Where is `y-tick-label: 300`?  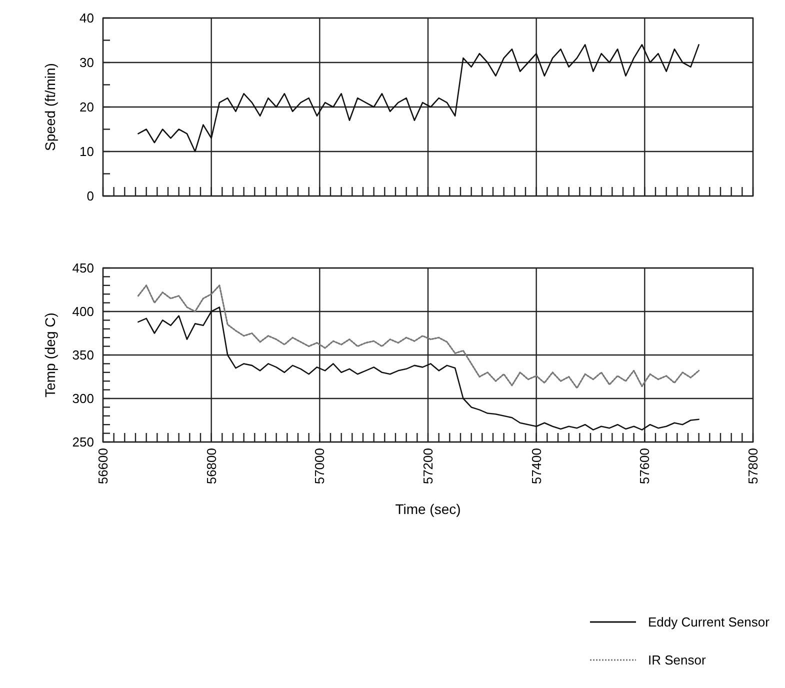 y-tick-label: 300 is located at coordinates (83, 398).